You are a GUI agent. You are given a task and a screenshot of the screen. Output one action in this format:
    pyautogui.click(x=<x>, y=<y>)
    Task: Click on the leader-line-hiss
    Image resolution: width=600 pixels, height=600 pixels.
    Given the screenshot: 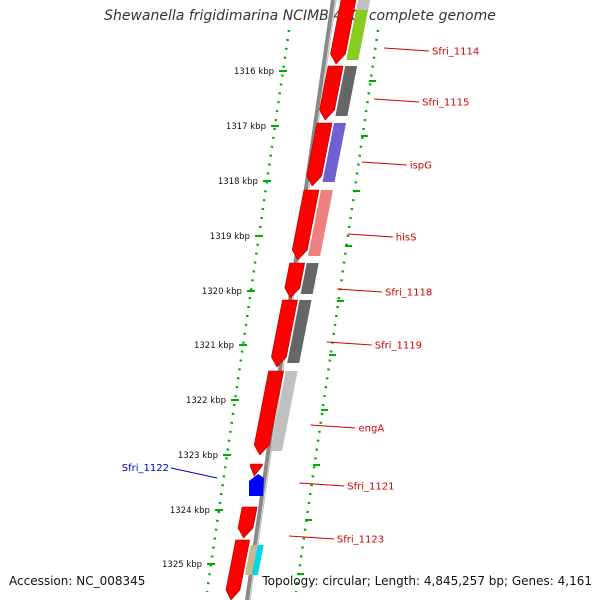 What is the action you would take?
    pyautogui.click(x=370, y=235)
    